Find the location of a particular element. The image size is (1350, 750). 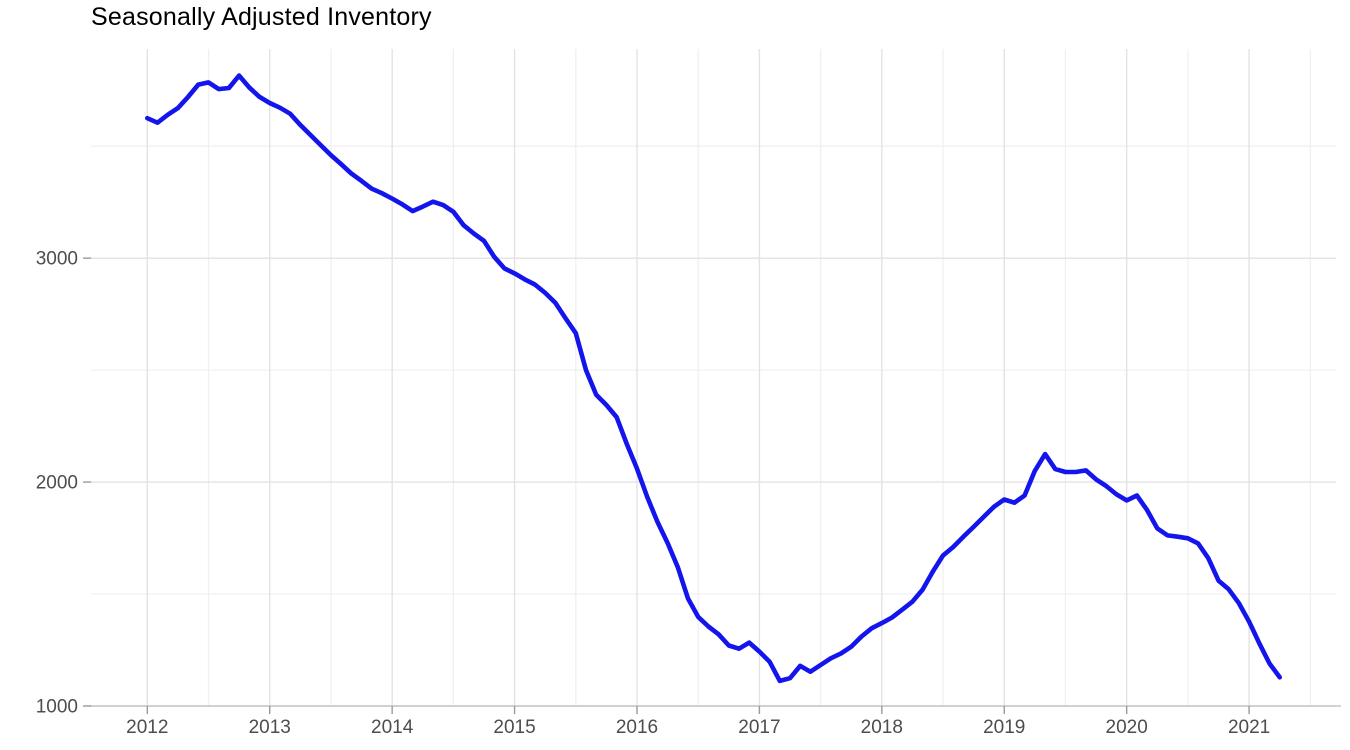

x-tick-label: 2021 is located at coordinates (1249, 727).